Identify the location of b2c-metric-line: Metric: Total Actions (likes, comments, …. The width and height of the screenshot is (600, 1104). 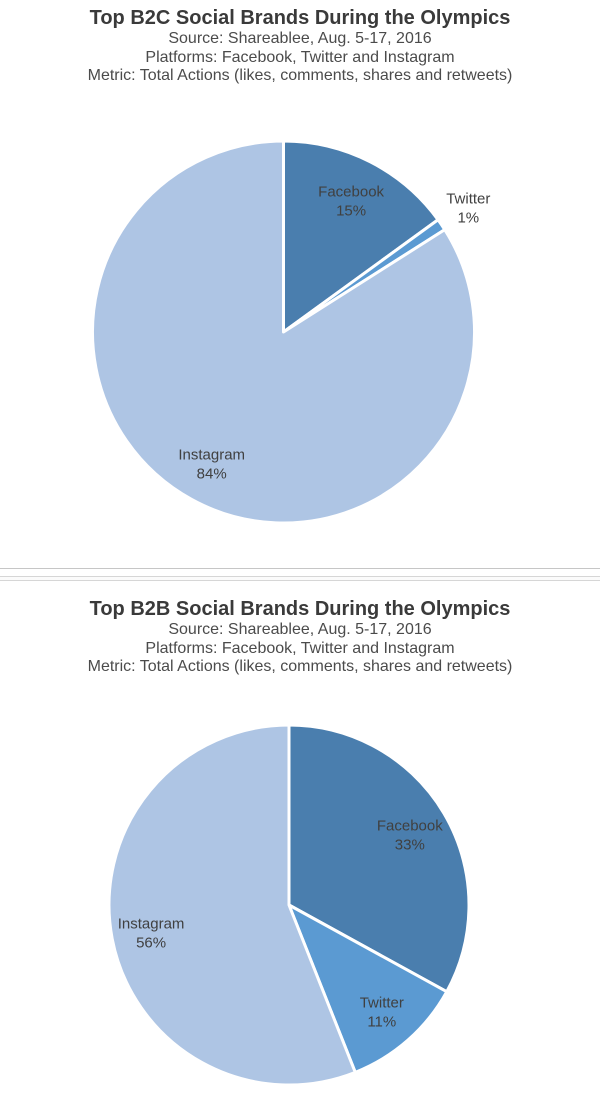
(300, 75).